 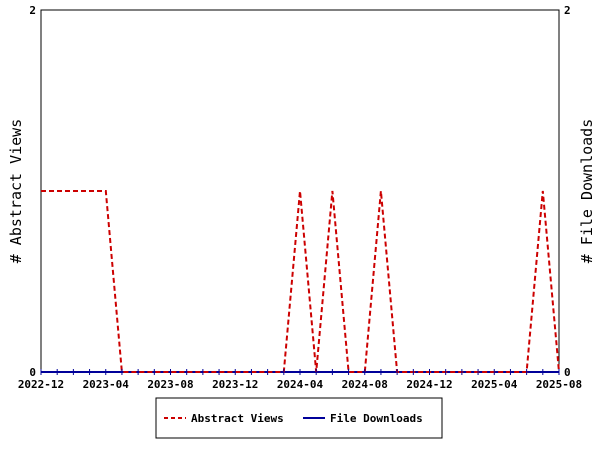 What do you see at coordinates (376, 418) in the screenshot?
I see `legend-label-file-downloads: File Downloads` at bounding box center [376, 418].